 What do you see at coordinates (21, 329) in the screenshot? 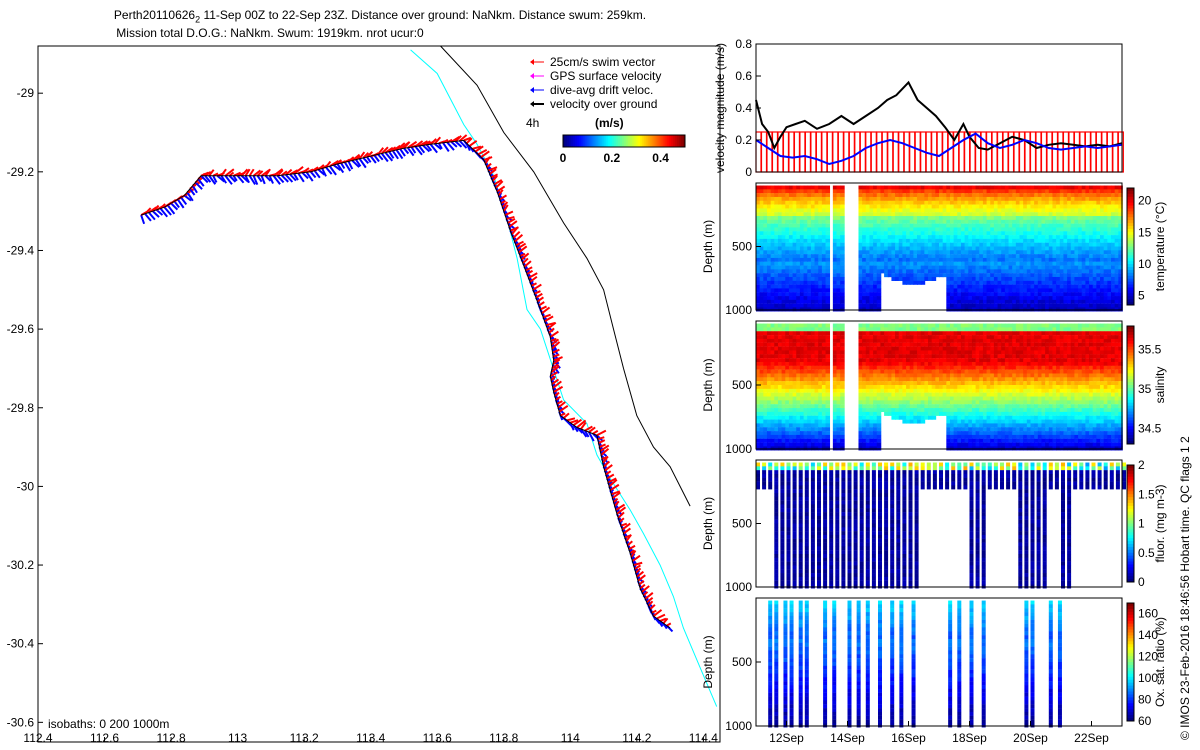
I see `map-y-tick-label: -29.6` at bounding box center [21, 329].